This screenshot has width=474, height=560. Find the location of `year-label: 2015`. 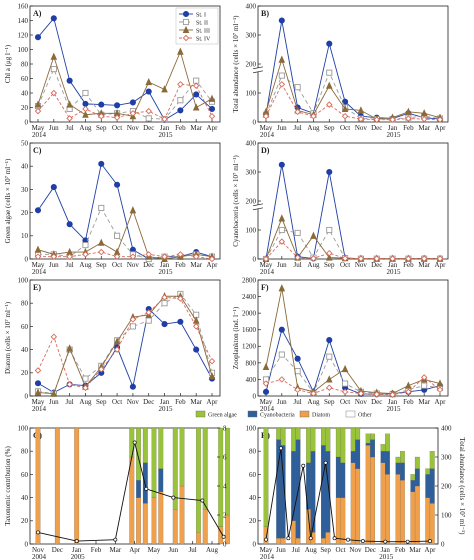

year-label: 2015 is located at coordinates (166, 135).